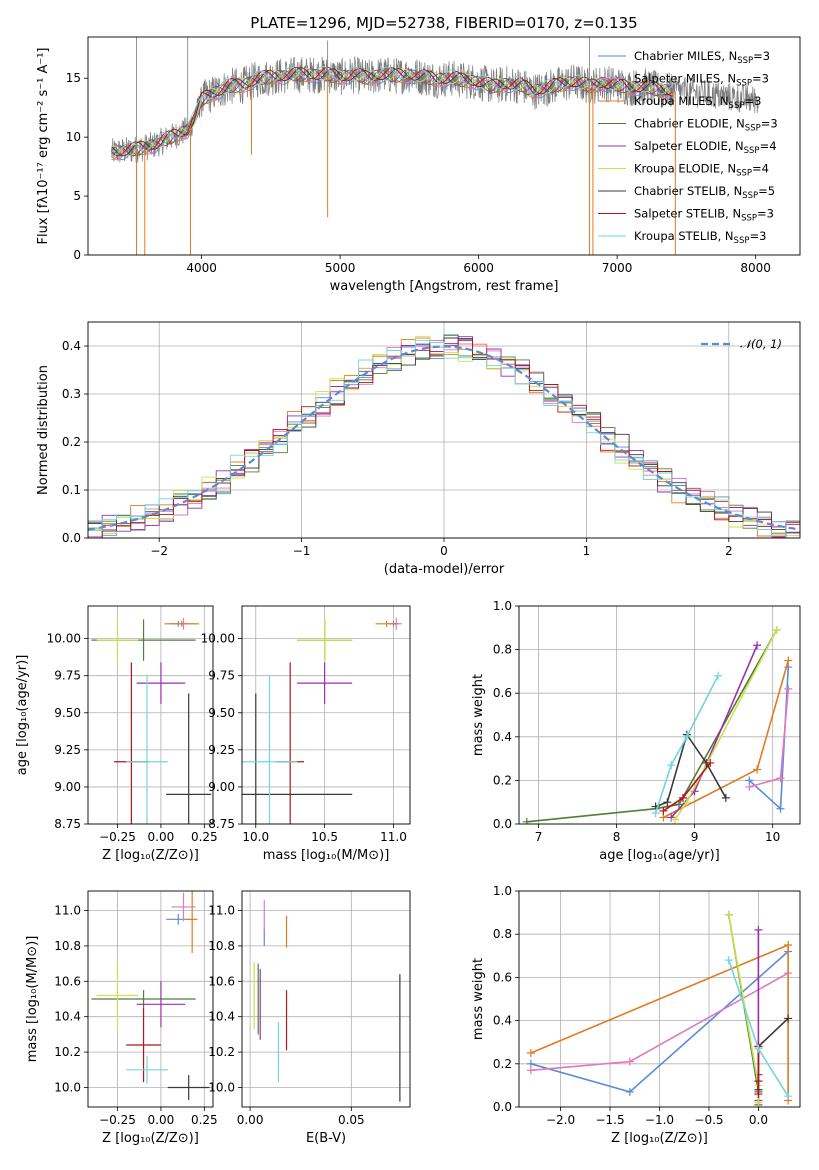 This screenshot has width=819, height=1170. What do you see at coordinates (221, 946) in the screenshot?
I see `y-tick-label: 10.8` at bounding box center [221, 946].